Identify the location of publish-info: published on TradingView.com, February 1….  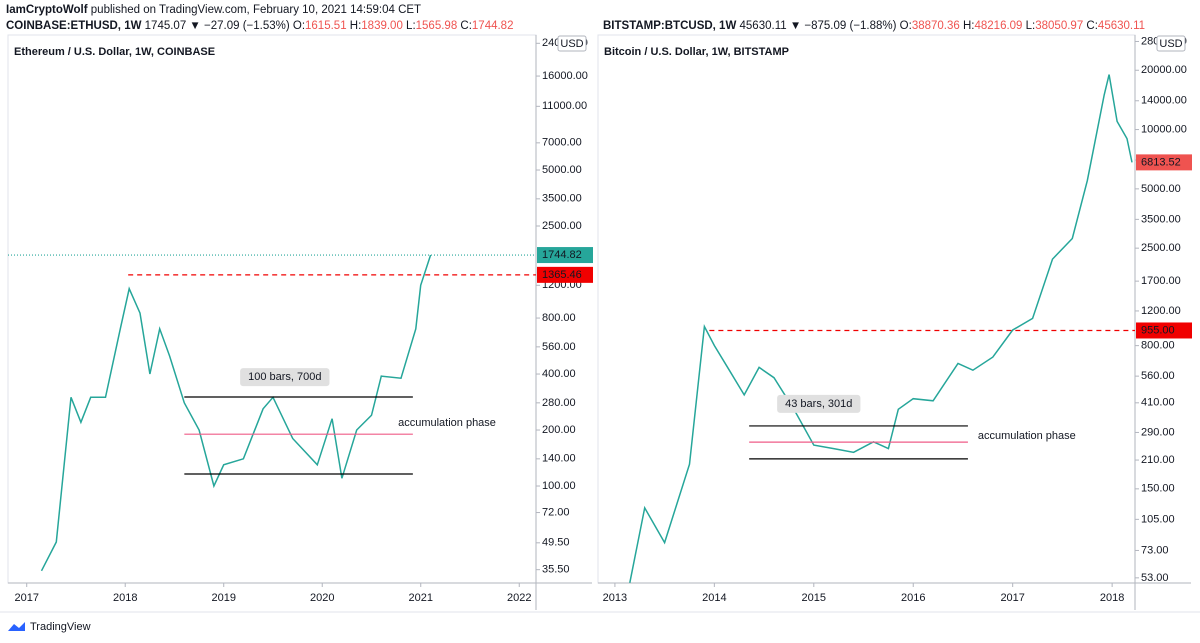
(255, 10).